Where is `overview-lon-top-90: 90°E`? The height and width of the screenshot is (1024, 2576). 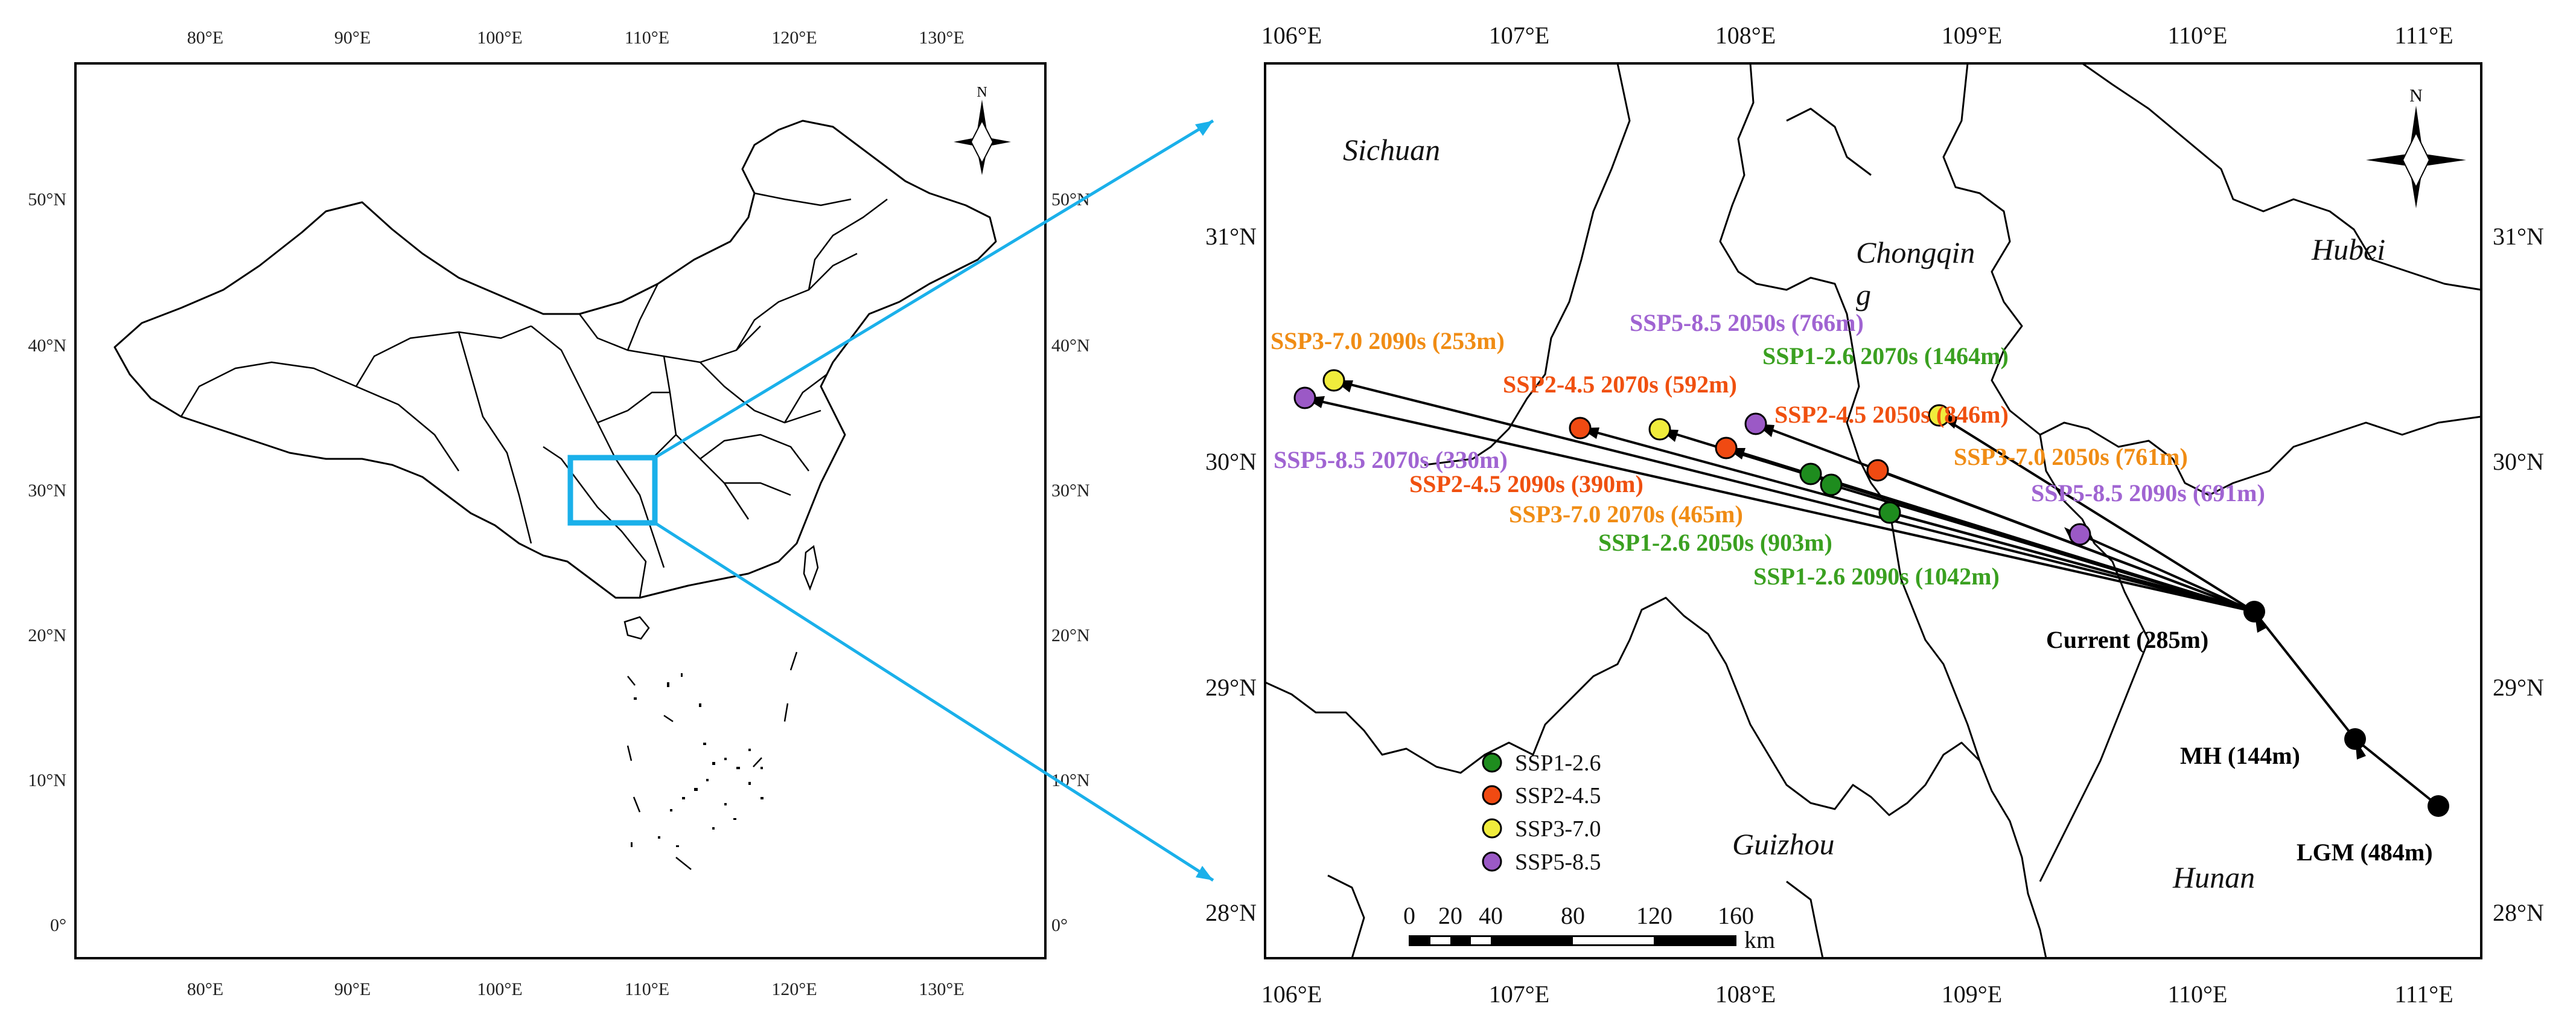 overview-lon-top-90: 90°E is located at coordinates (352, 38).